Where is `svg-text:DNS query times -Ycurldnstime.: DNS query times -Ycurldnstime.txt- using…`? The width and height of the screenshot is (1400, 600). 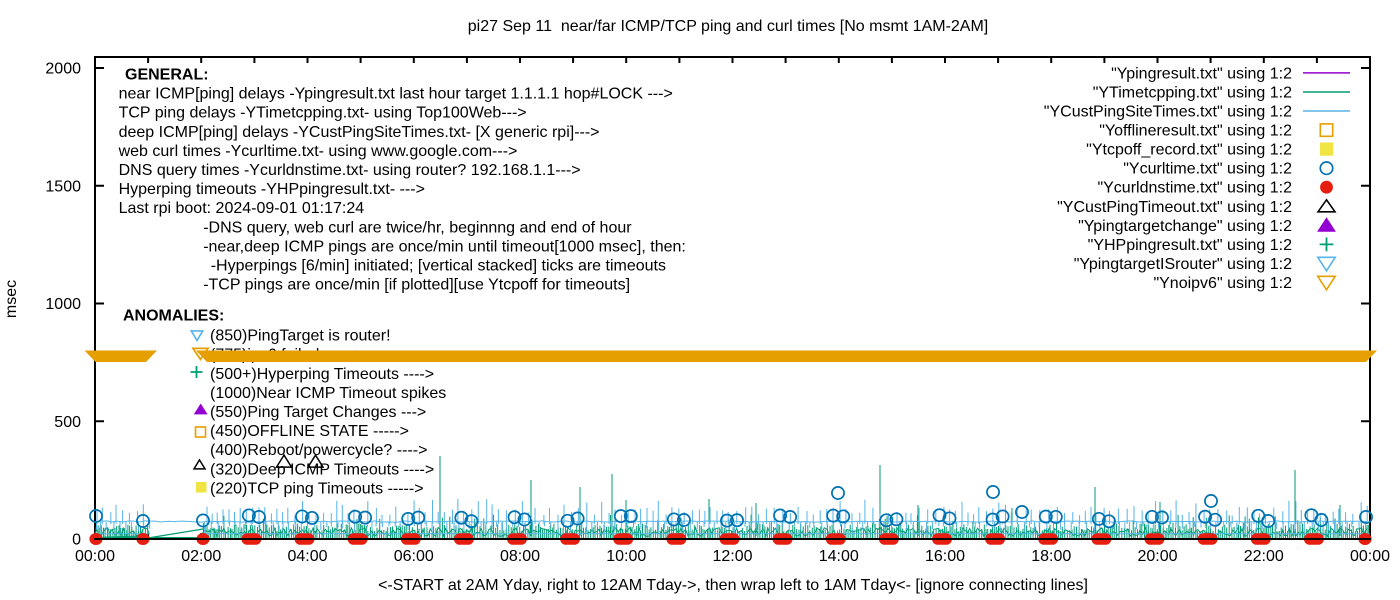 svg-text:DNS query times -Ycurldnstime.: DNS query times -Ycurldnstime.txt- using… is located at coordinates (350, 170).